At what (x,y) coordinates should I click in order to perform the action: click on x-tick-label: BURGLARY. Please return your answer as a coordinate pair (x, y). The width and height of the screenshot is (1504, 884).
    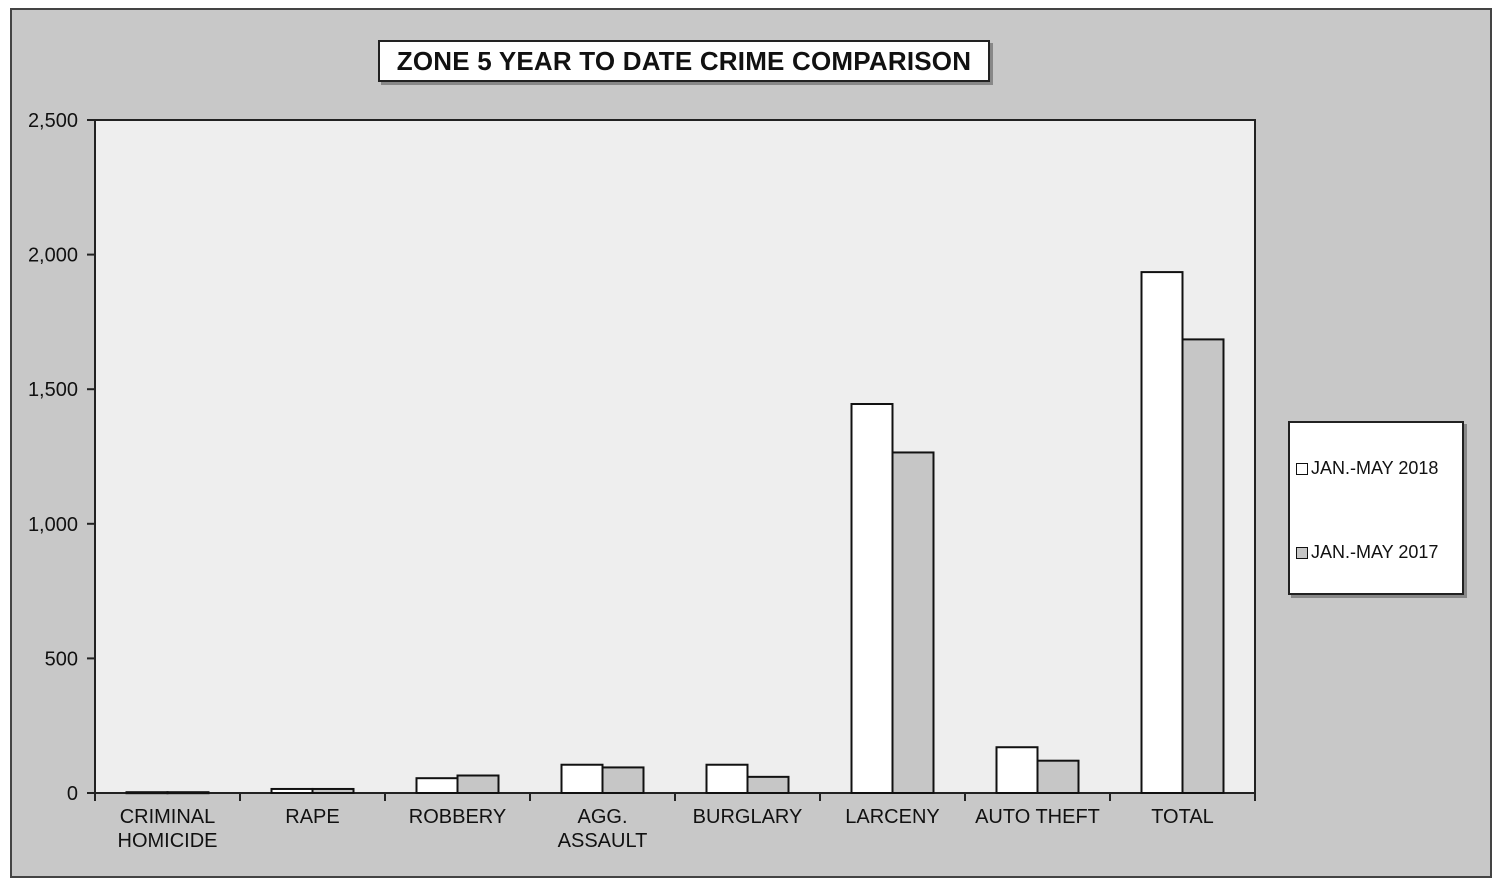
    Looking at the image, I should click on (748, 817).